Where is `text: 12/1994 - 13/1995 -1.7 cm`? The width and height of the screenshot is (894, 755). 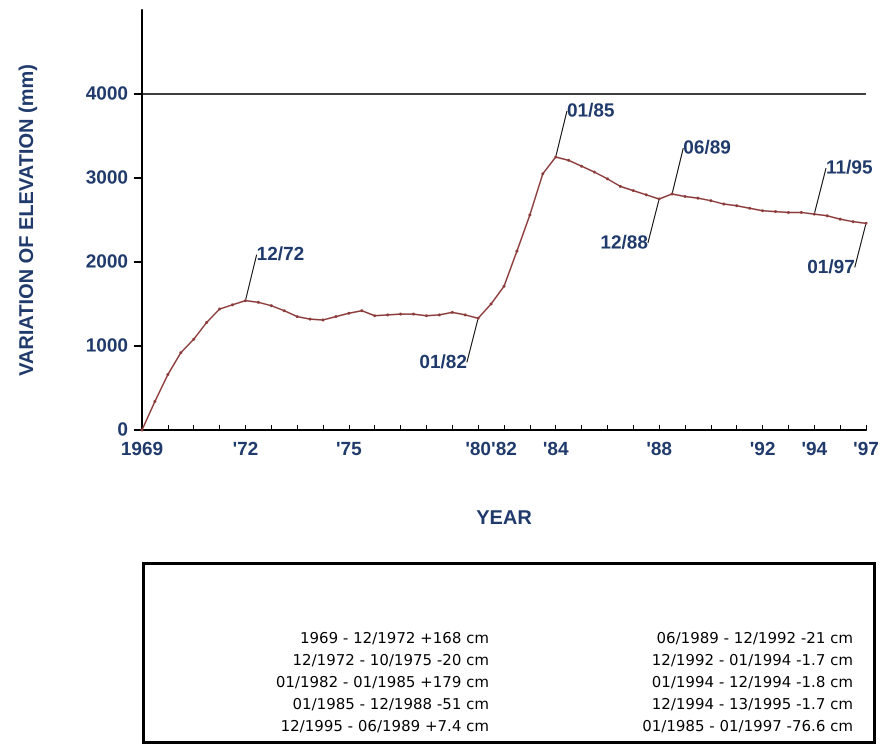
text: 12/1994 - 13/1995 -1.7 cm is located at coordinates (751, 704).